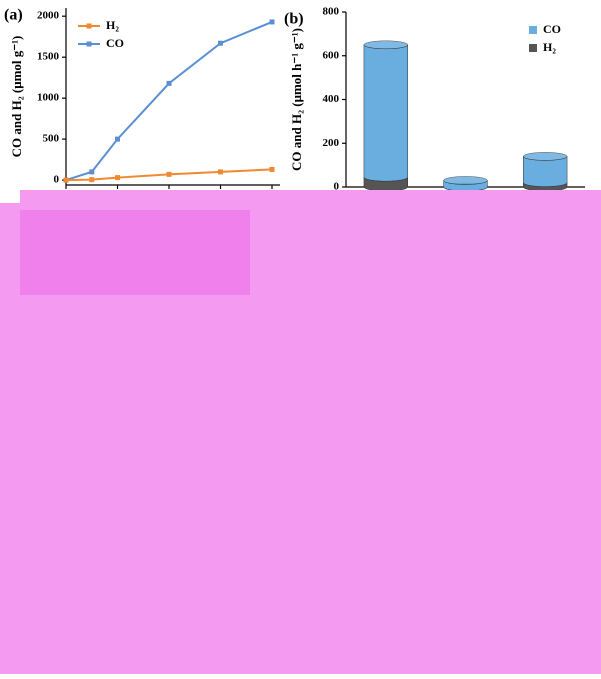 The width and height of the screenshot is (601, 679). Describe the element at coordinates (294, 19) in the screenshot. I see `panel-label: (b)` at that location.